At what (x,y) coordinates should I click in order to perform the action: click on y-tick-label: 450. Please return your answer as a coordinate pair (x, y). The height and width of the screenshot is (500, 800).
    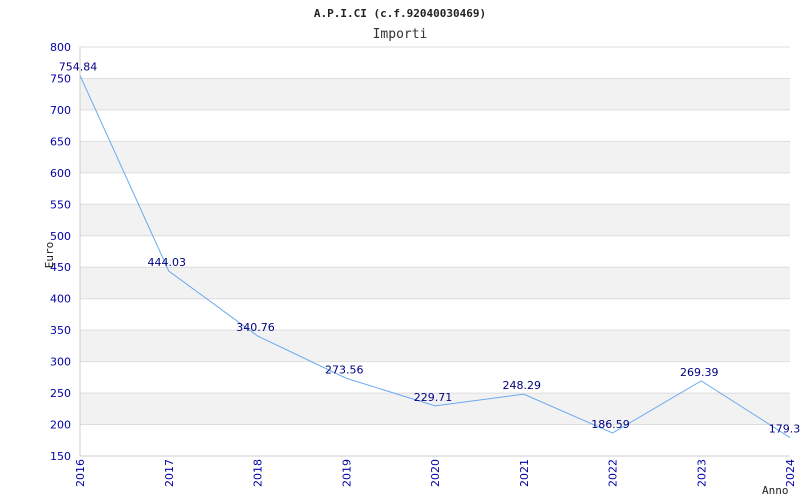
    Looking at the image, I should click on (60, 267).